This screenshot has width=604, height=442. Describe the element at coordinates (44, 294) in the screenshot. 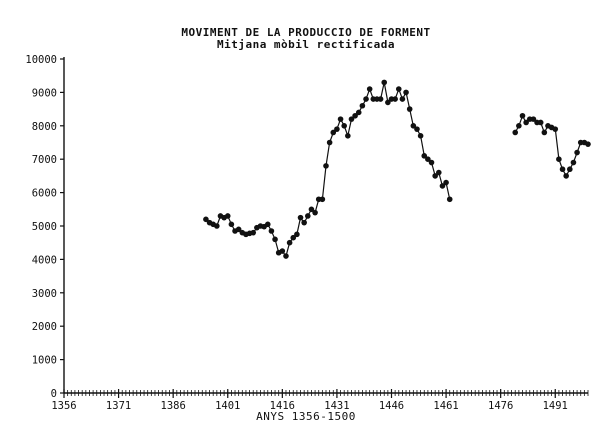

I see `y-tick-label: 3000` at that location.